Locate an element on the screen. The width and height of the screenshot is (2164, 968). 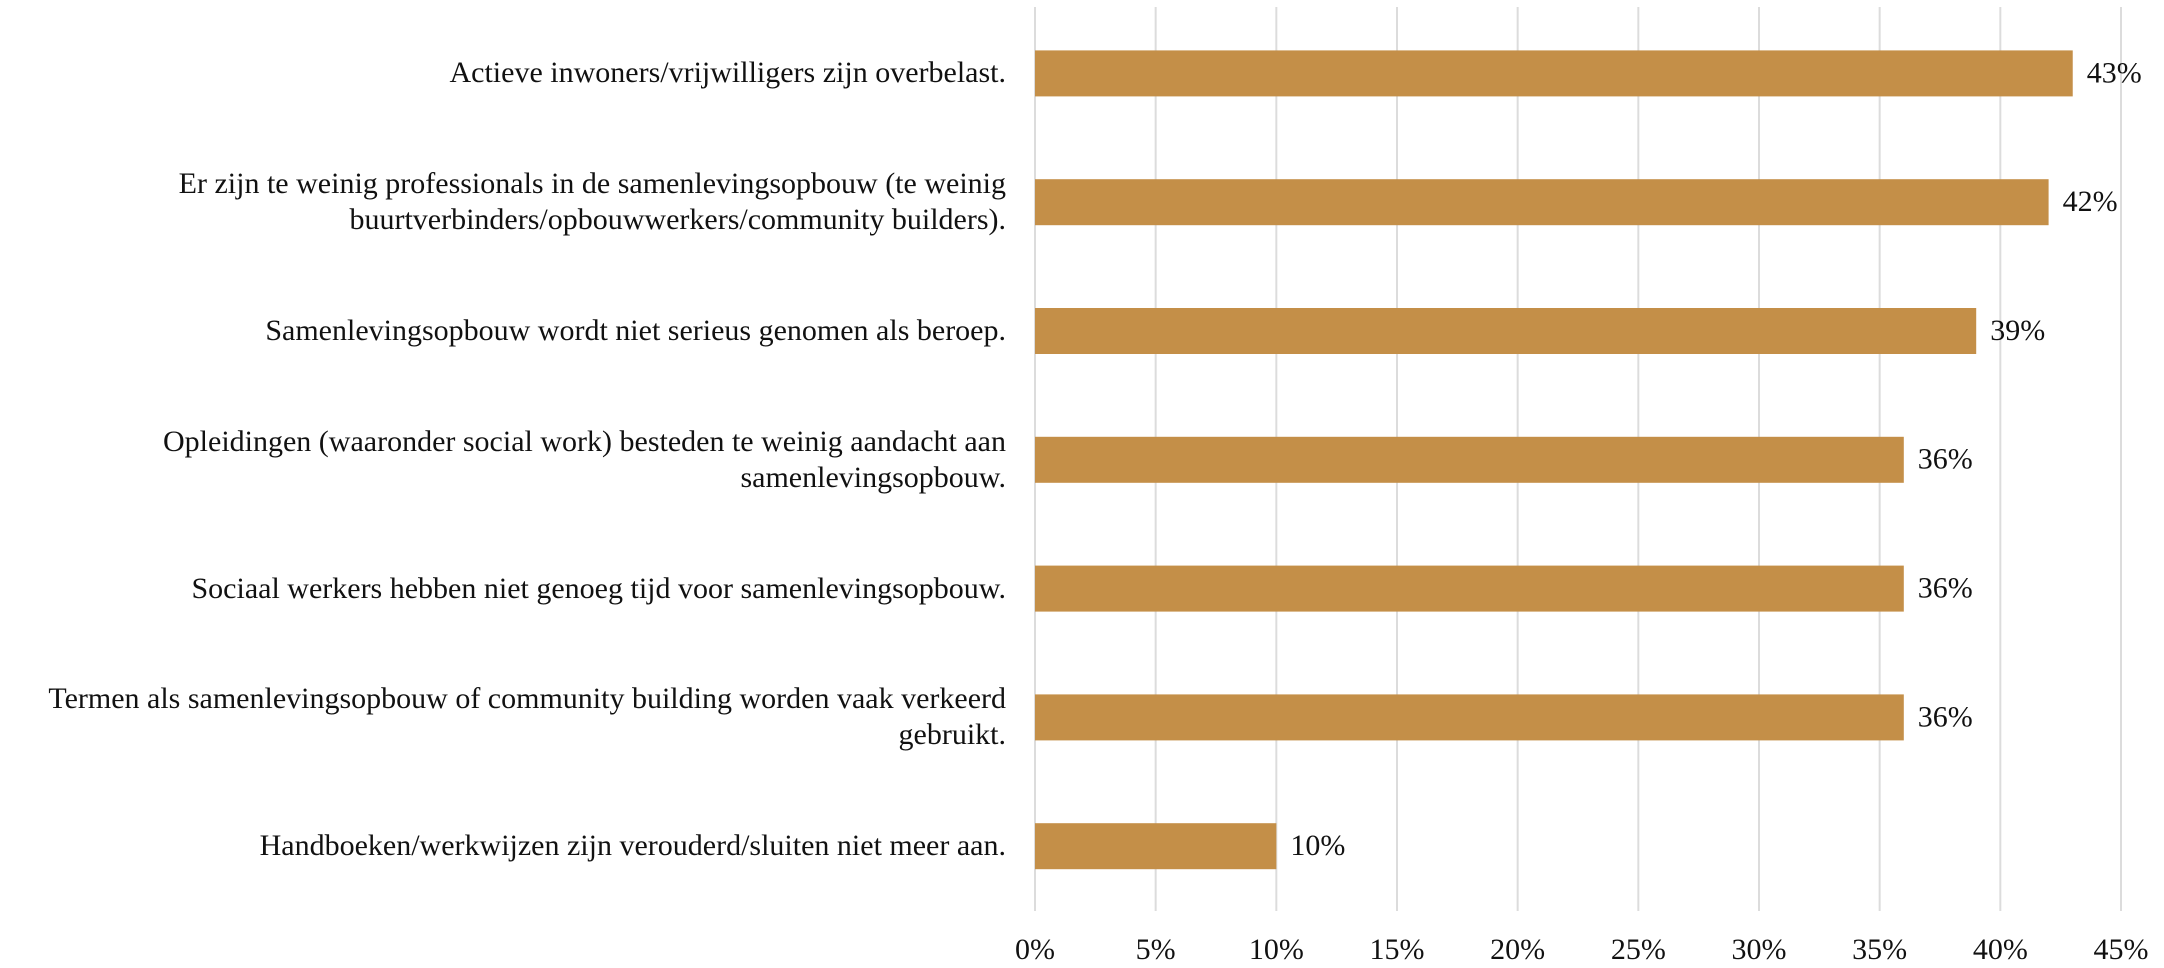
x-tick-label: 40% is located at coordinates (2000, 949).